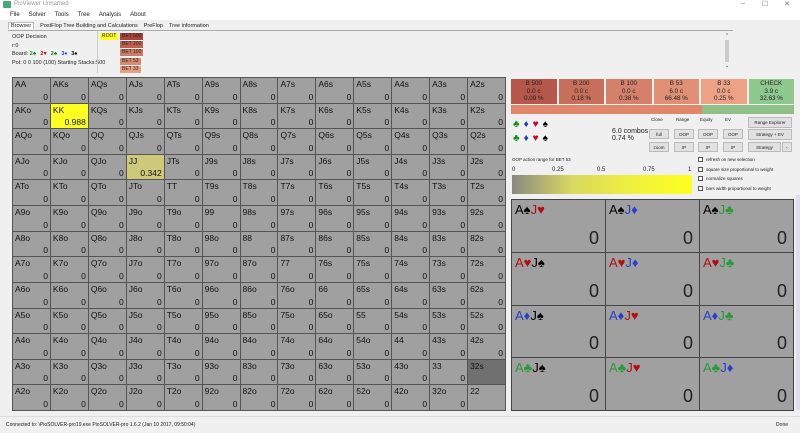 Image resolution: width=800 pixels, height=433 pixels. I want to click on hand-cell: 97o 0, so click(221, 269).